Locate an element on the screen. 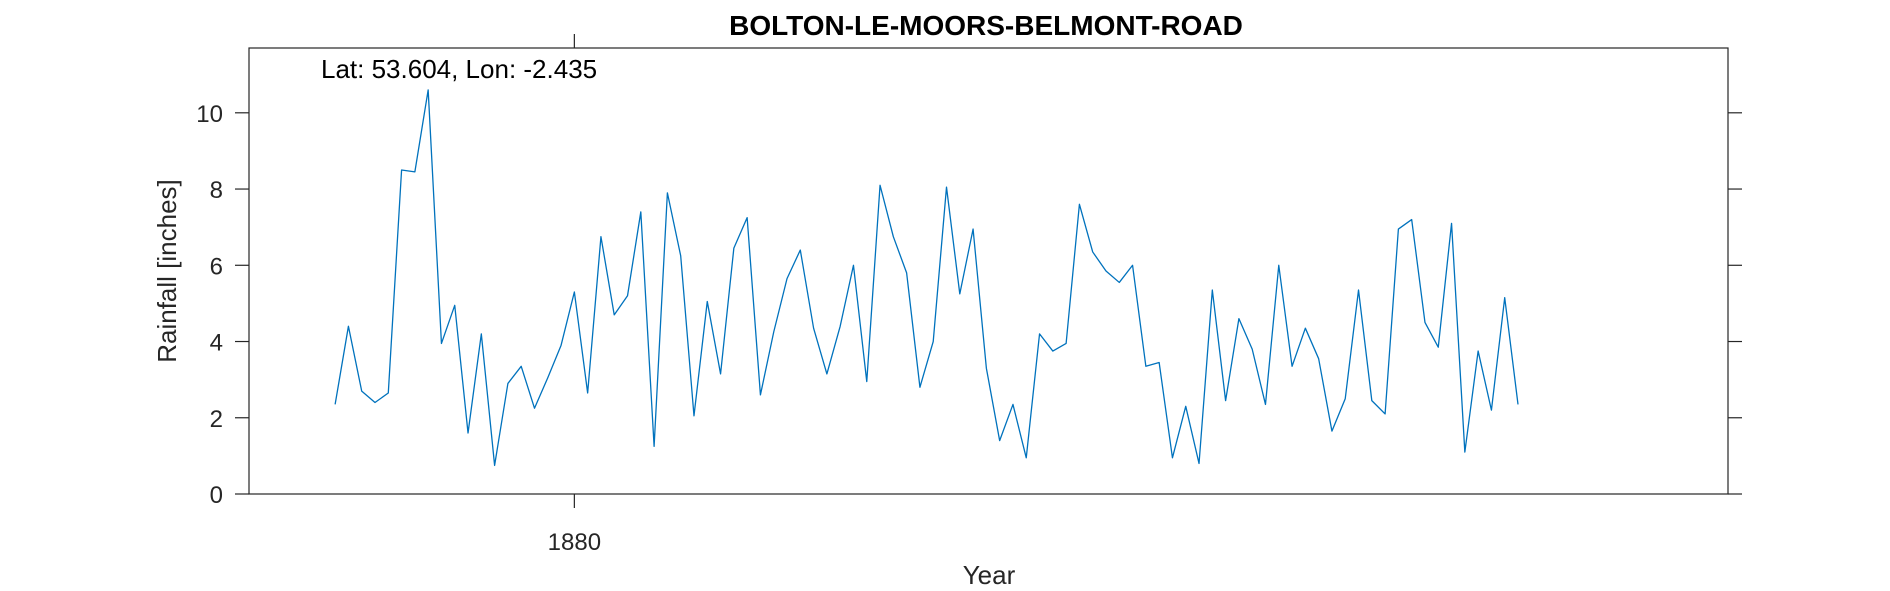 This screenshot has width=1890, height=591. y-tick-label: 4 is located at coordinates (216, 343).